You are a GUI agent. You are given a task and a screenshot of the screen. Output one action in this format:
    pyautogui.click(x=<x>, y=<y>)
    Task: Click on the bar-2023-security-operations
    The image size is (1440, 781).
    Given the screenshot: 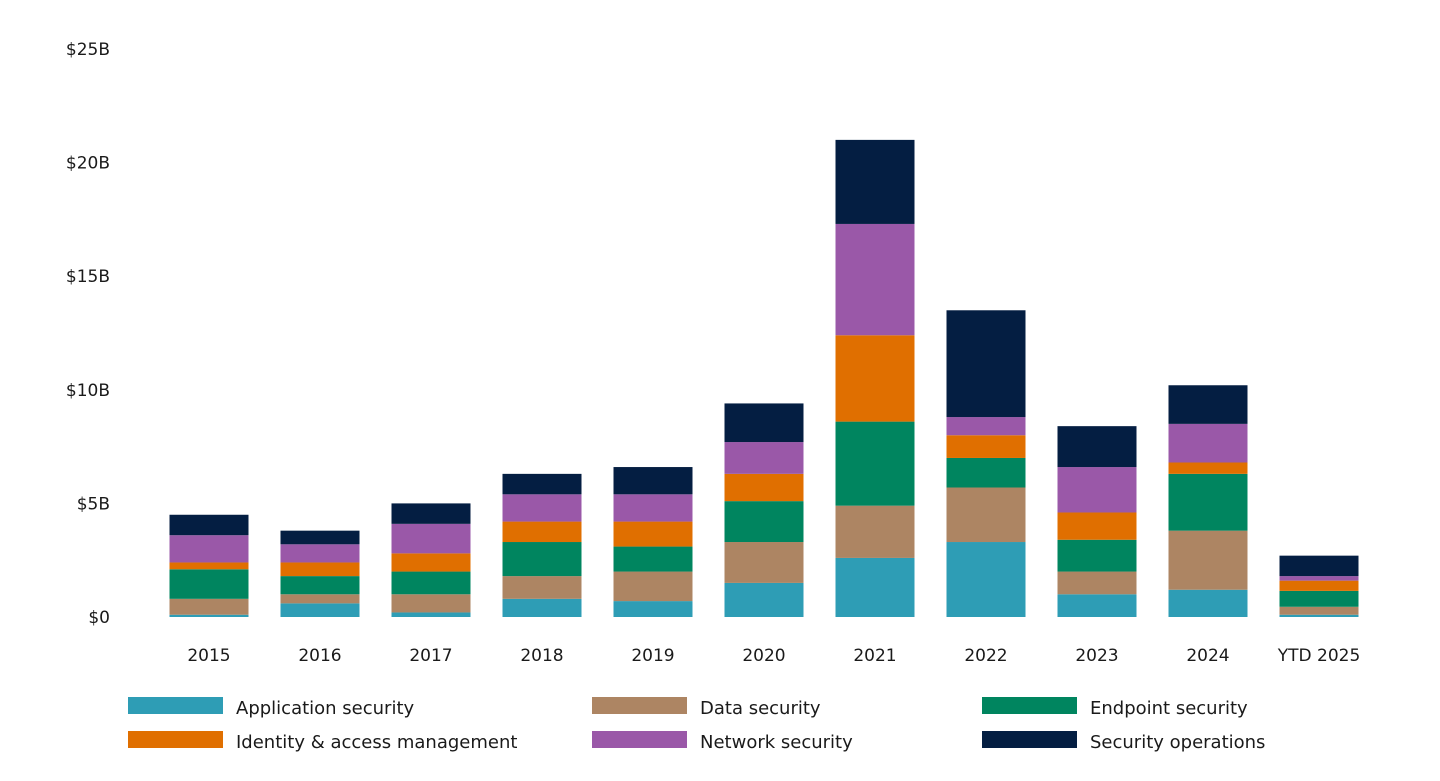 What is the action you would take?
    pyautogui.click(x=1097, y=447)
    